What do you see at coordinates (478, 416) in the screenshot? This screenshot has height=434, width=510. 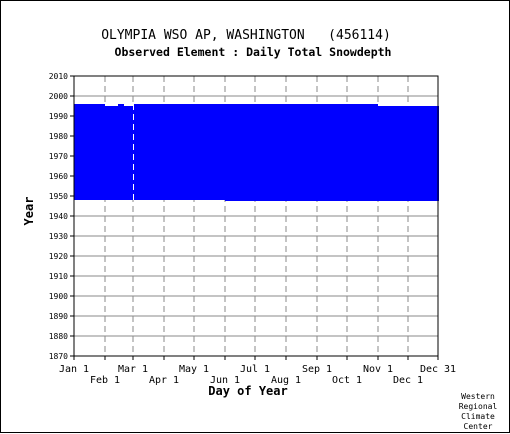 I see `credit-line: Climate` at bounding box center [478, 416].